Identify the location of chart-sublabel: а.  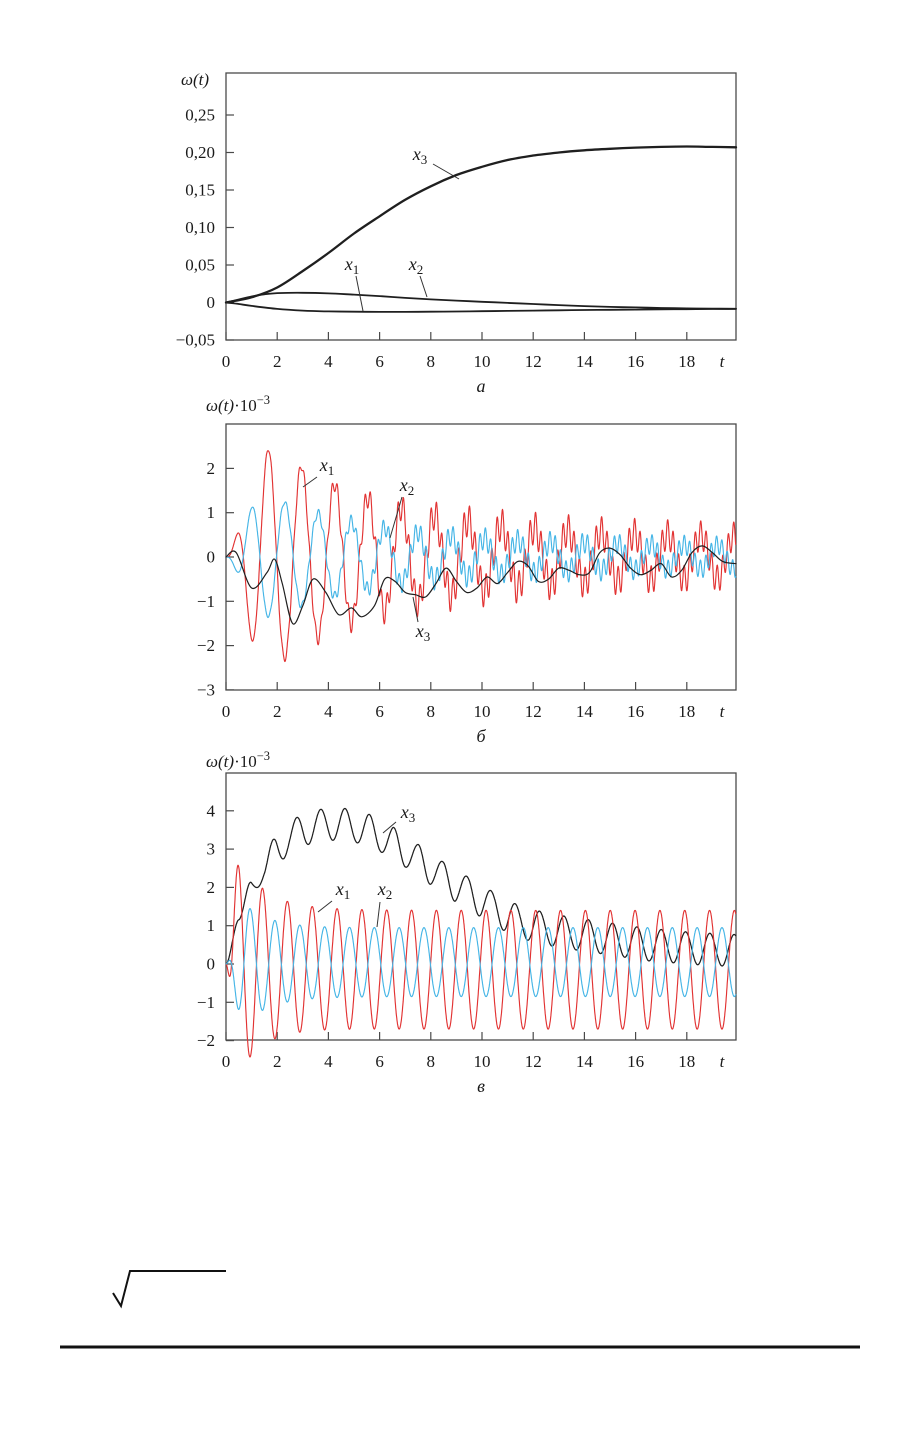
(481, 386).